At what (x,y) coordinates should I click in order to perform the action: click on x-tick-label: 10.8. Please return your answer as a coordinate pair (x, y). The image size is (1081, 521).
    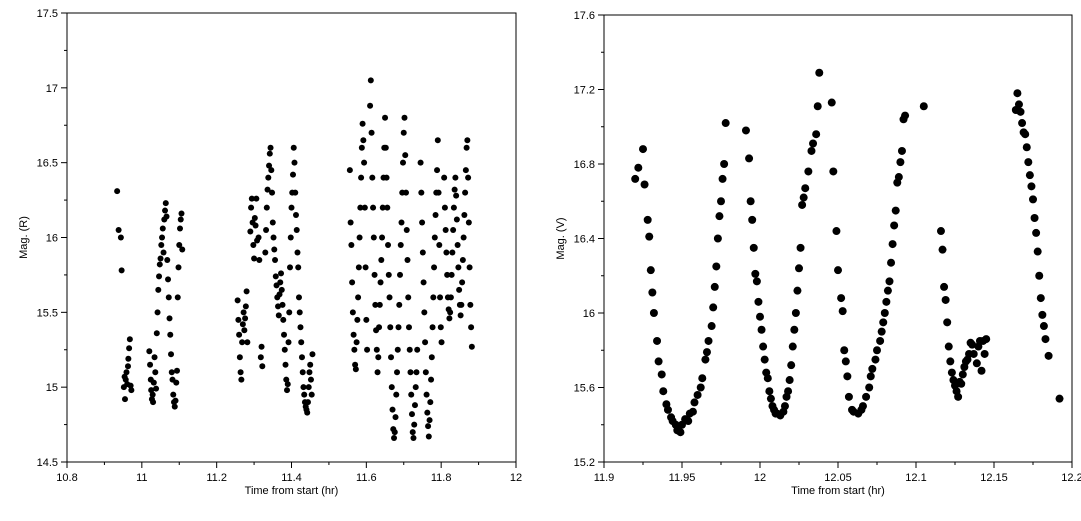
    Looking at the image, I should click on (66, 478).